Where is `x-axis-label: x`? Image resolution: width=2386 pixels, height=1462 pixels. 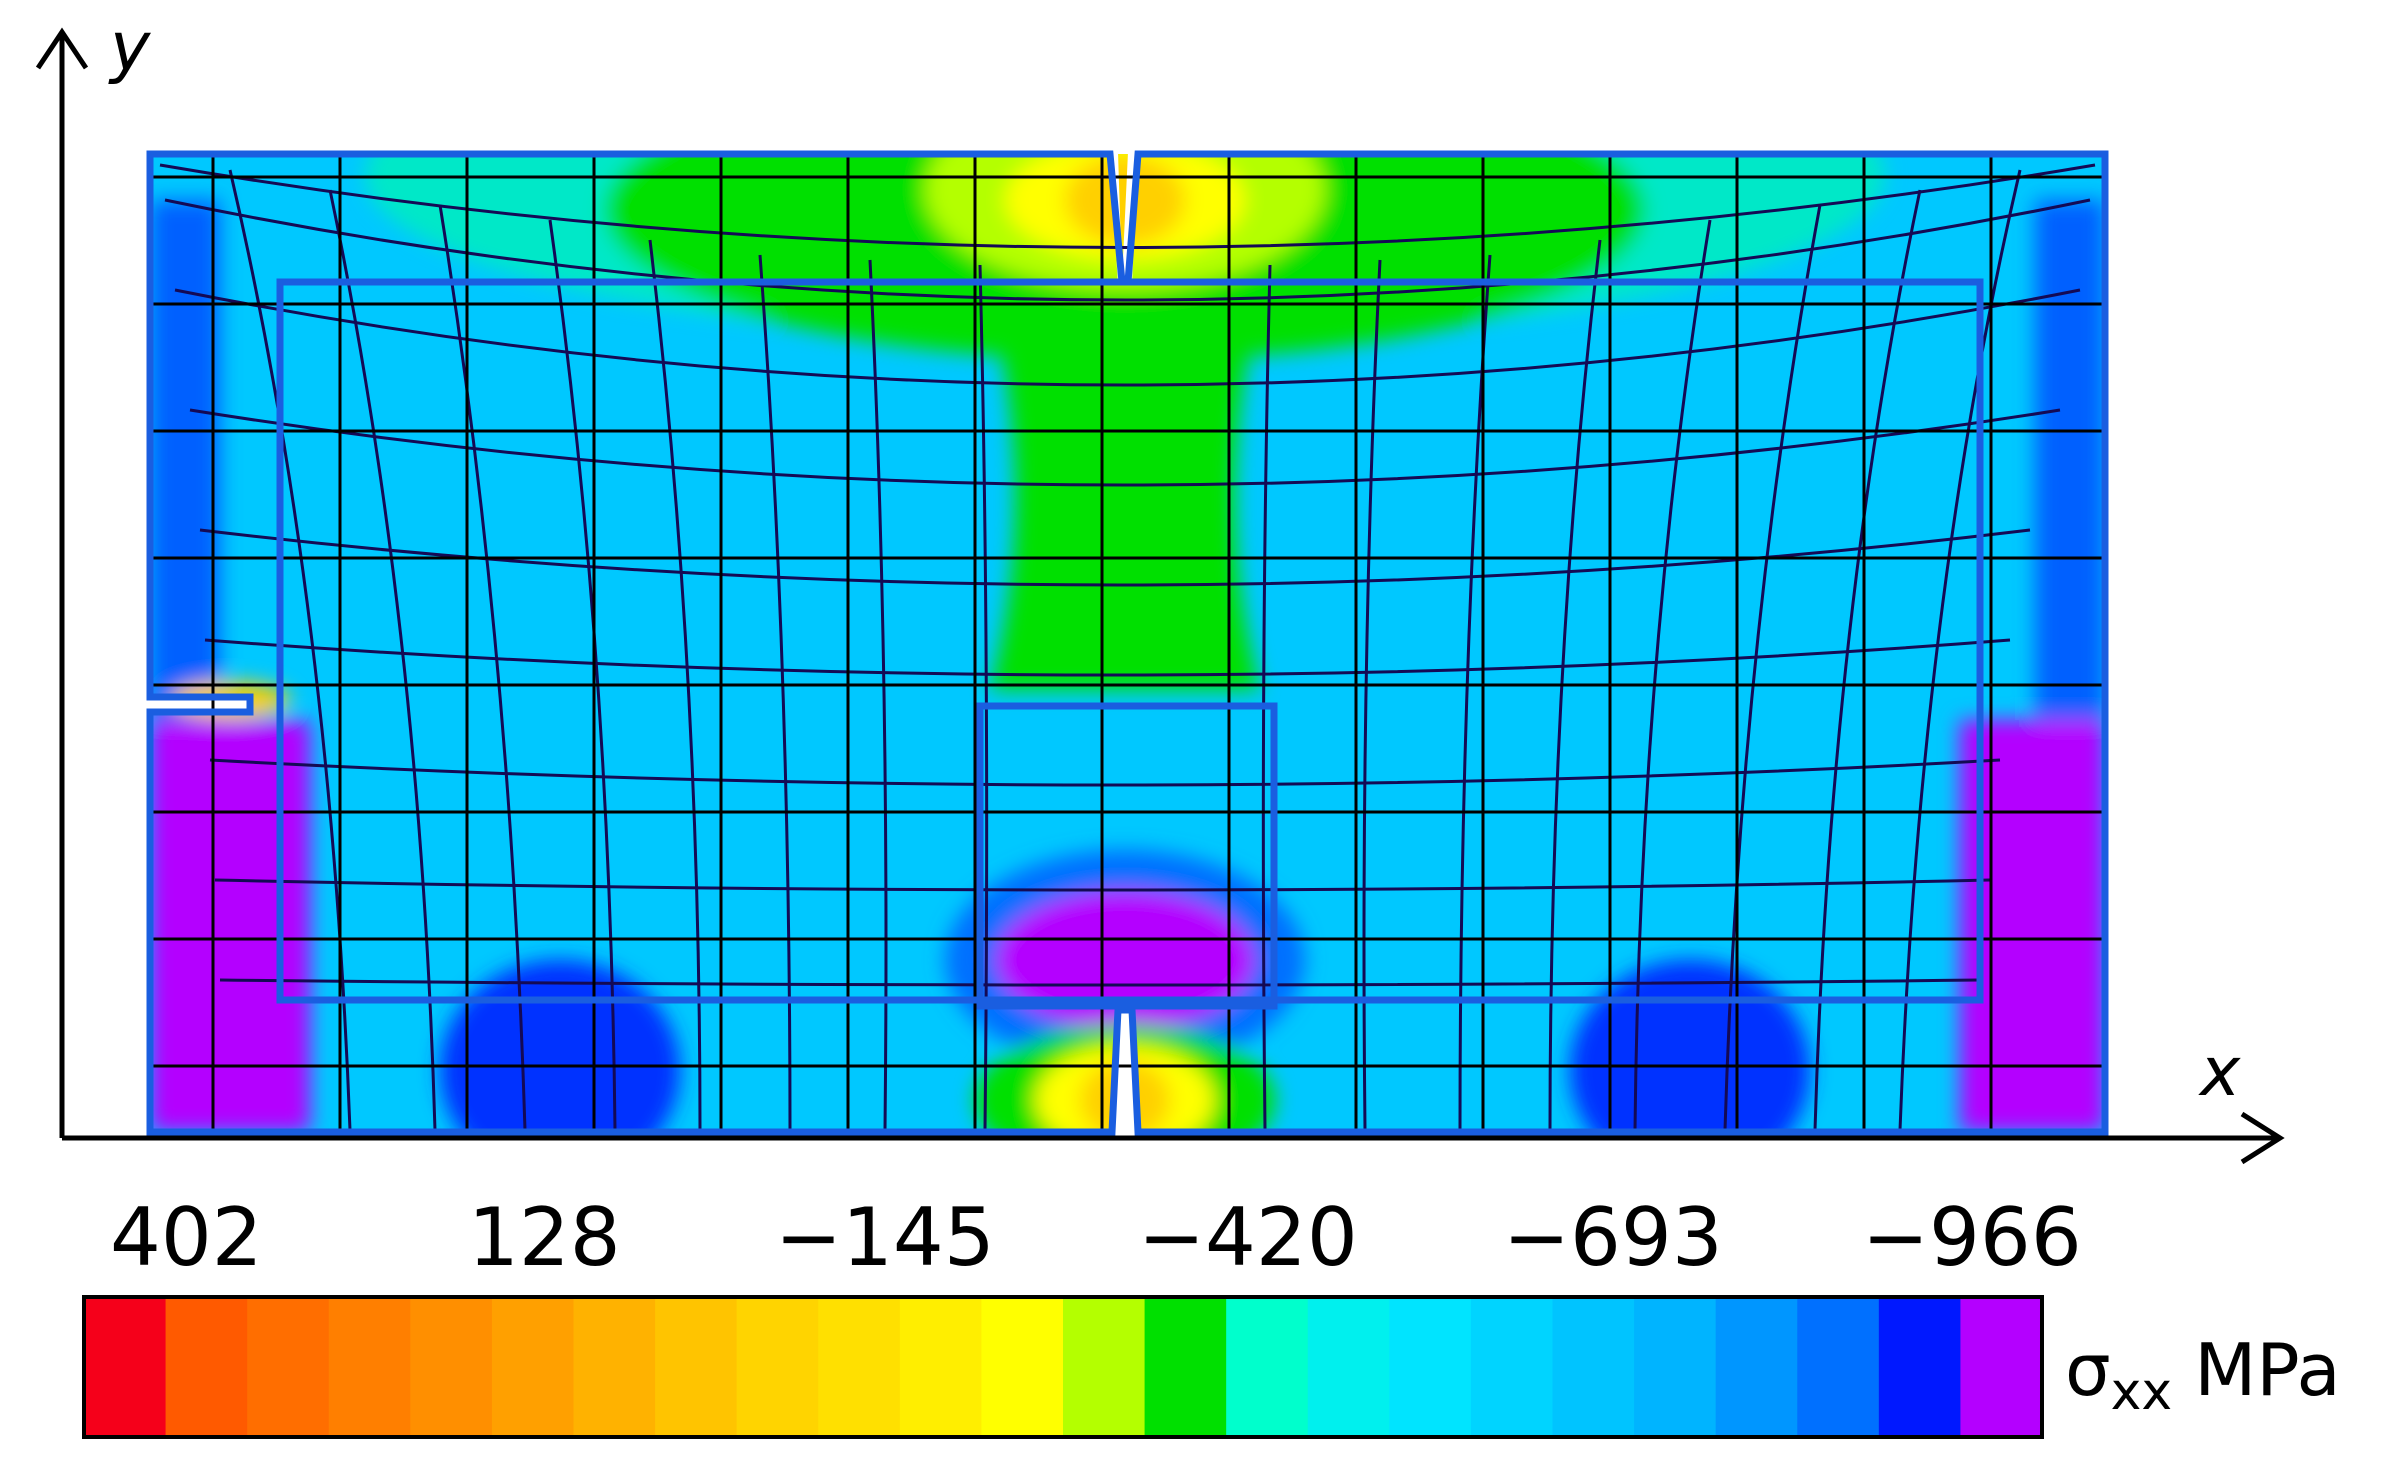
x-axis-label: x is located at coordinates (2219, 1072).